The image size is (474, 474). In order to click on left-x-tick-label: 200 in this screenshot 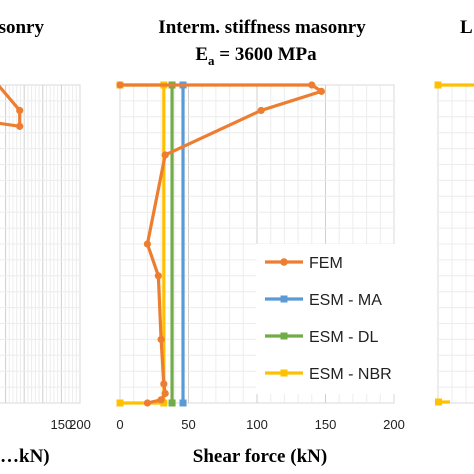, I will do `click(80, 424)`.